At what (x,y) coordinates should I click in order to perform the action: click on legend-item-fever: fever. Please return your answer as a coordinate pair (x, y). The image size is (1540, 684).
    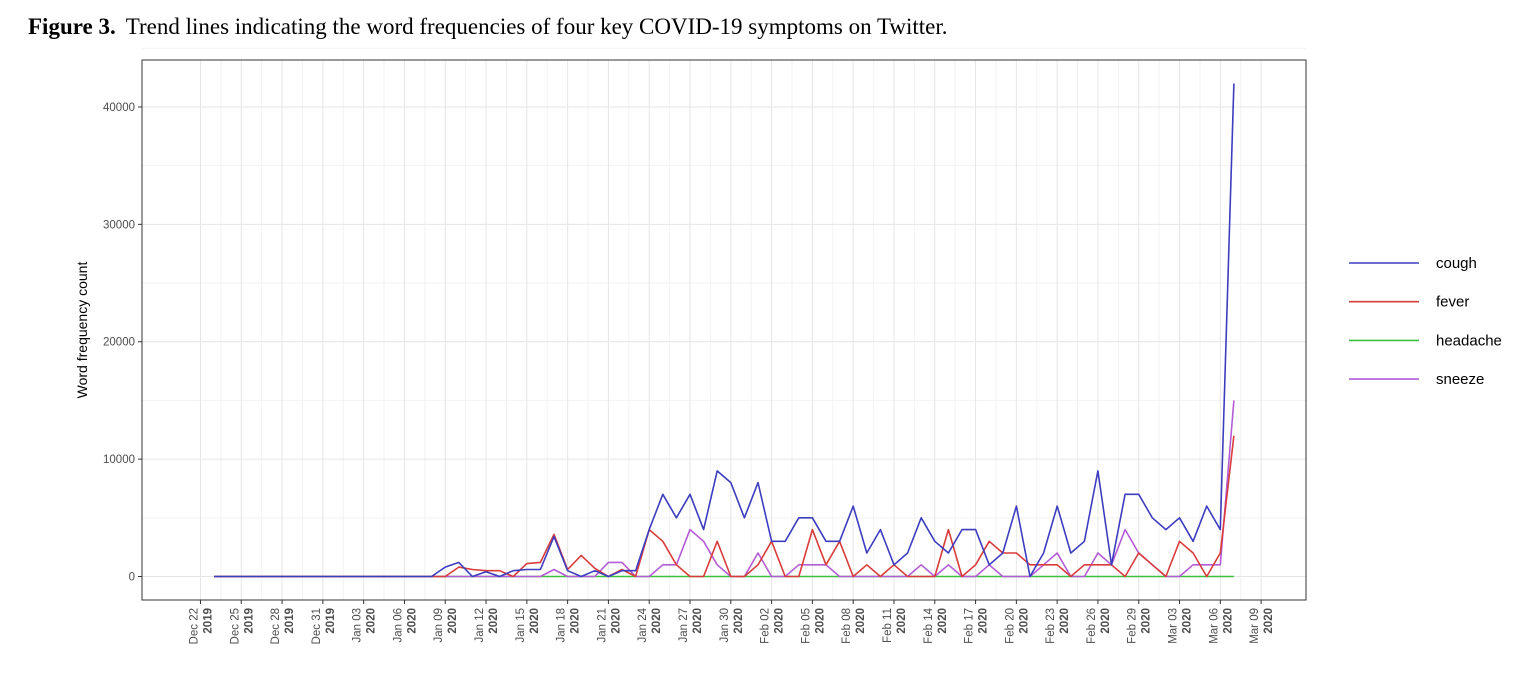
    Looking at the image, I should click on (1409, 302).